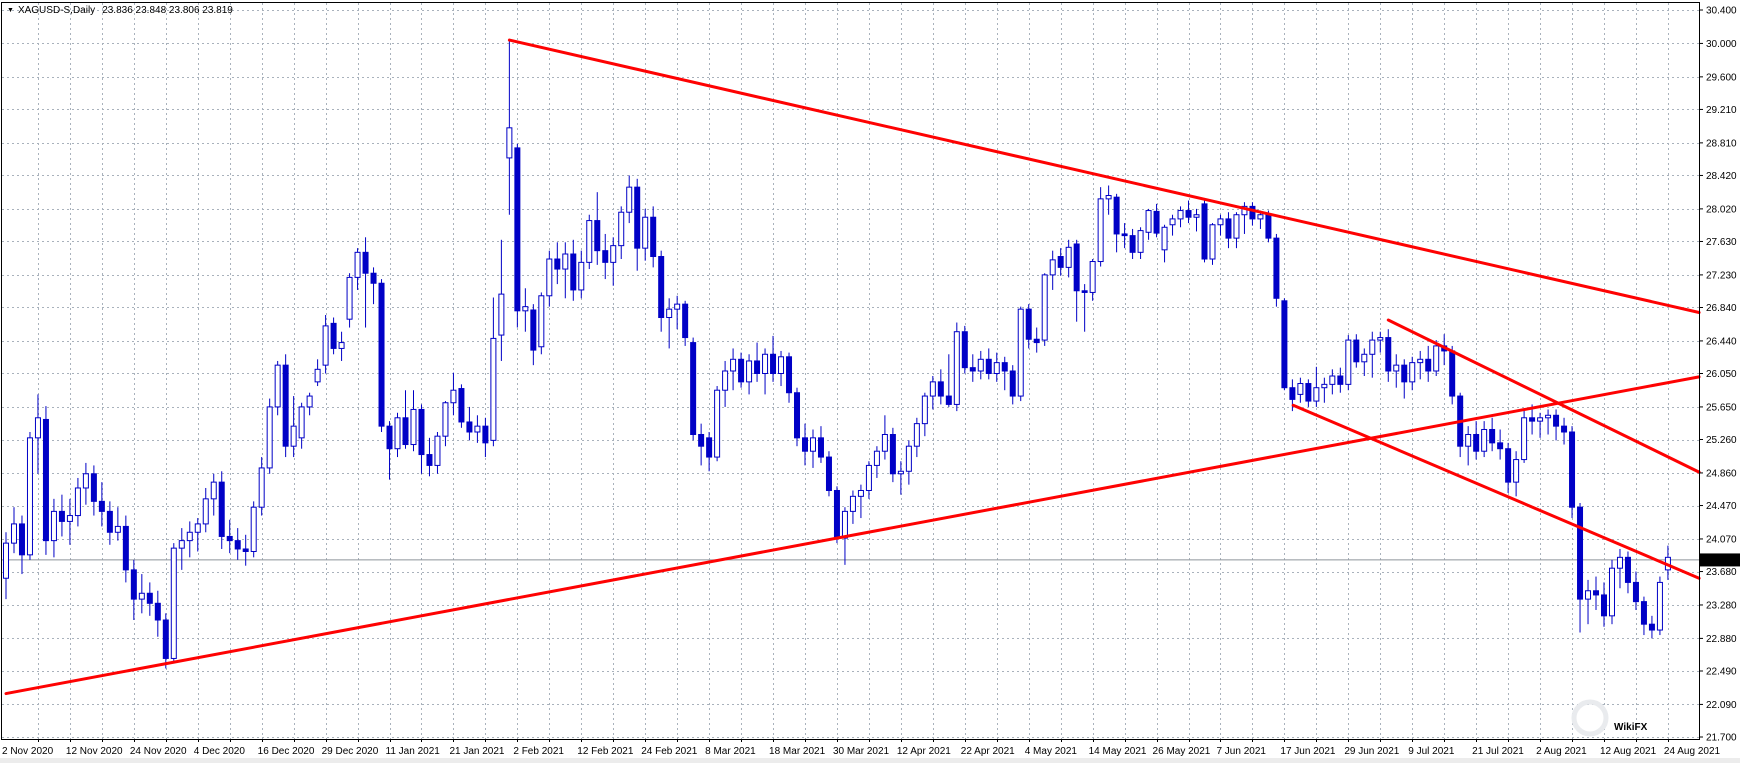 This screenshot has height=763, width=1740. Describe the element at coordinates (1721, 572) in the screenshot. I see `price-axis-label: 23.680` at that location.